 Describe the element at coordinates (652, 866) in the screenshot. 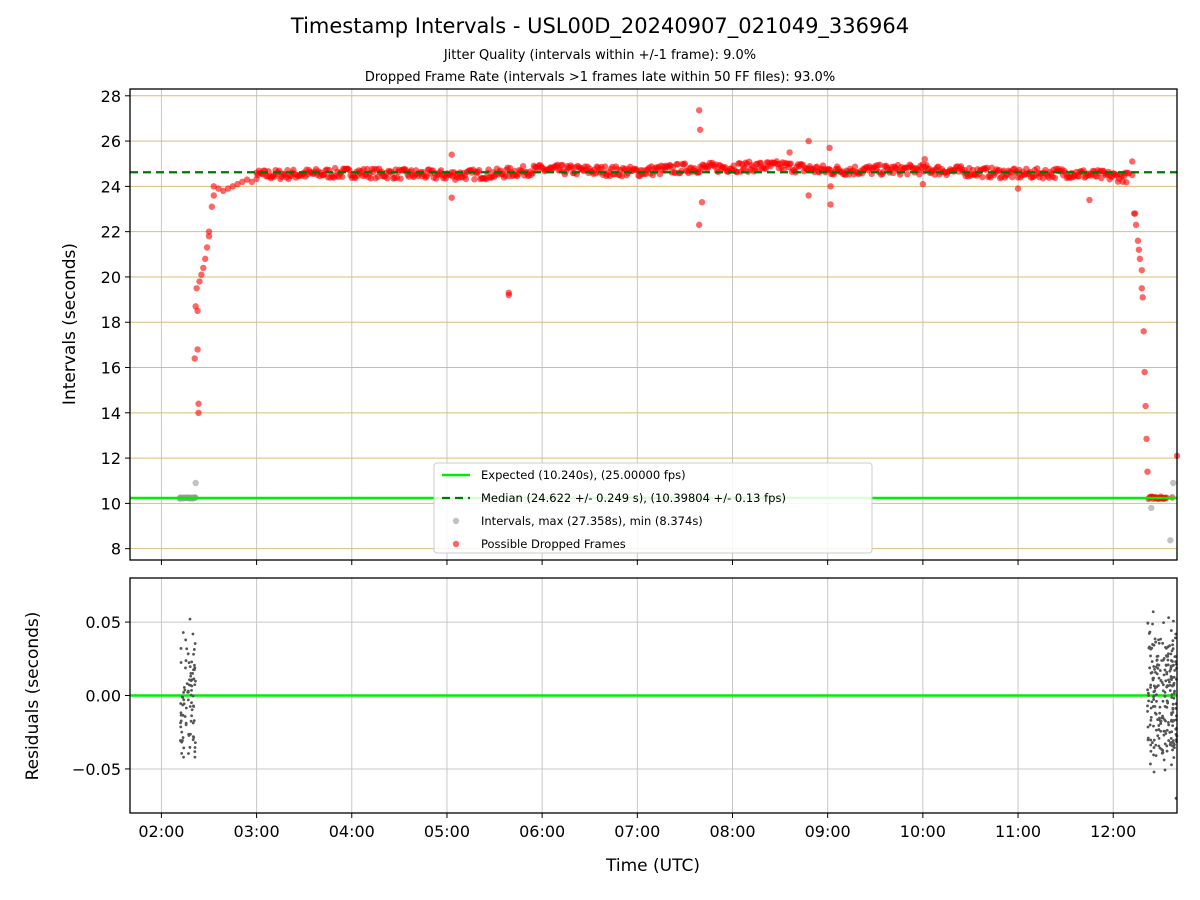

I see `x-axis-label: Time (UTC)` at that location.